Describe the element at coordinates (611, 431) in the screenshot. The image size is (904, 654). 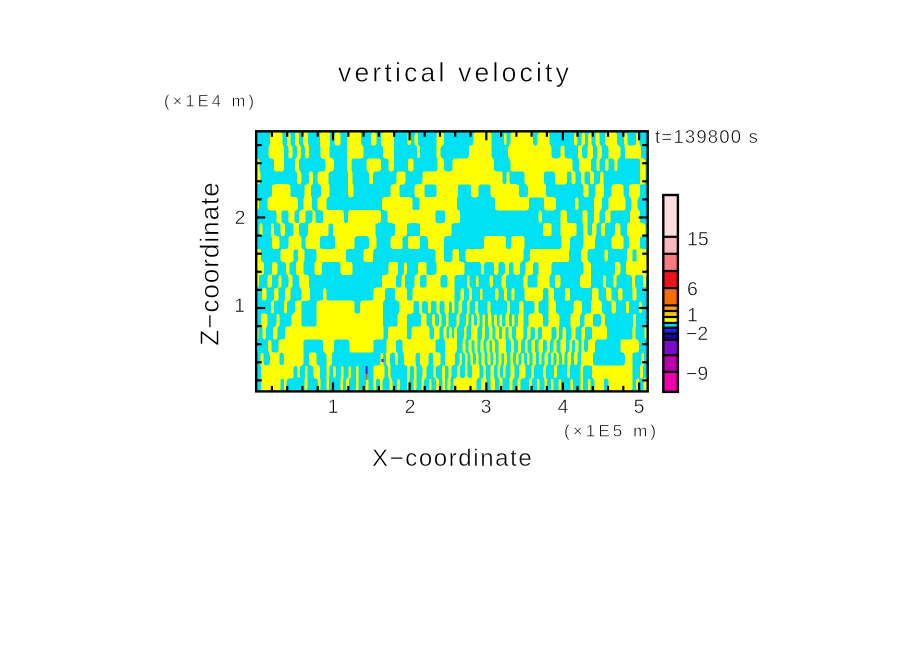
I see `svg-text: (×1E5 m)` at that location.